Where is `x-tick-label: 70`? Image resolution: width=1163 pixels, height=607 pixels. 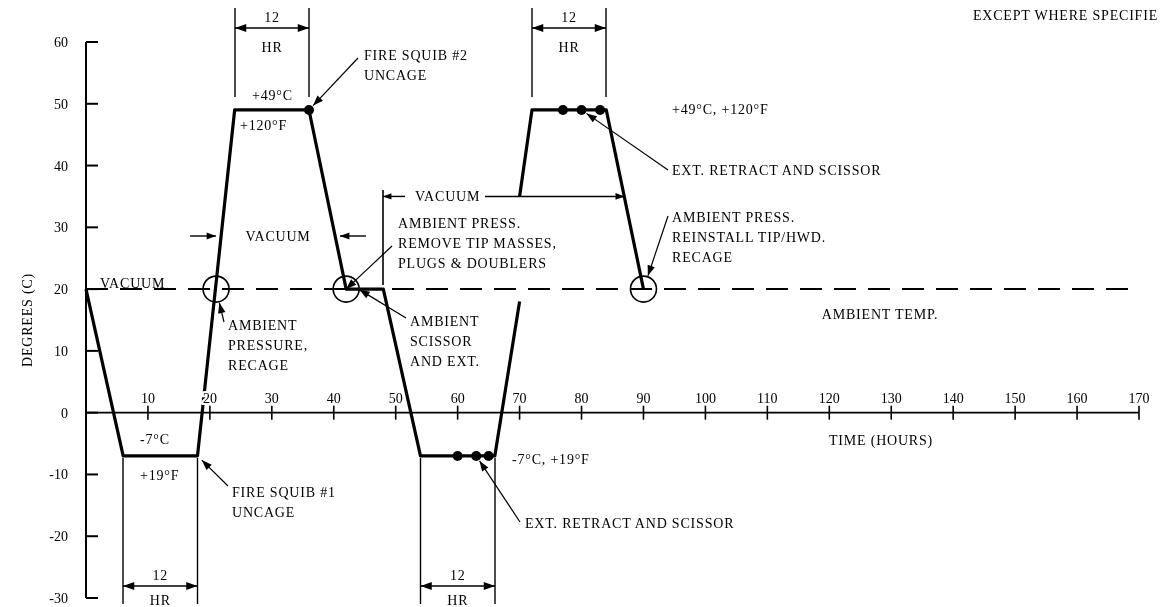
x-tick-label: 70 is located at coordinates (519, 398).